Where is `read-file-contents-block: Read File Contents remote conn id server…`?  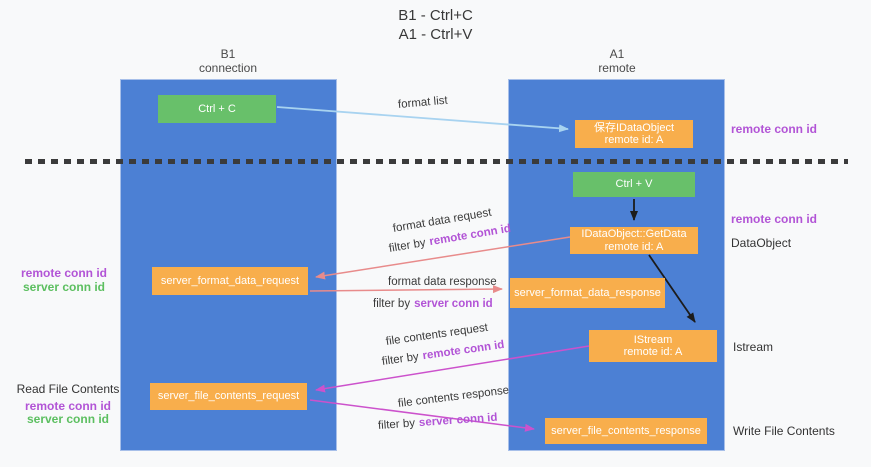 read-file-contents-block: Read File Contents remote conn id server… is located at coordinates (68, 404).